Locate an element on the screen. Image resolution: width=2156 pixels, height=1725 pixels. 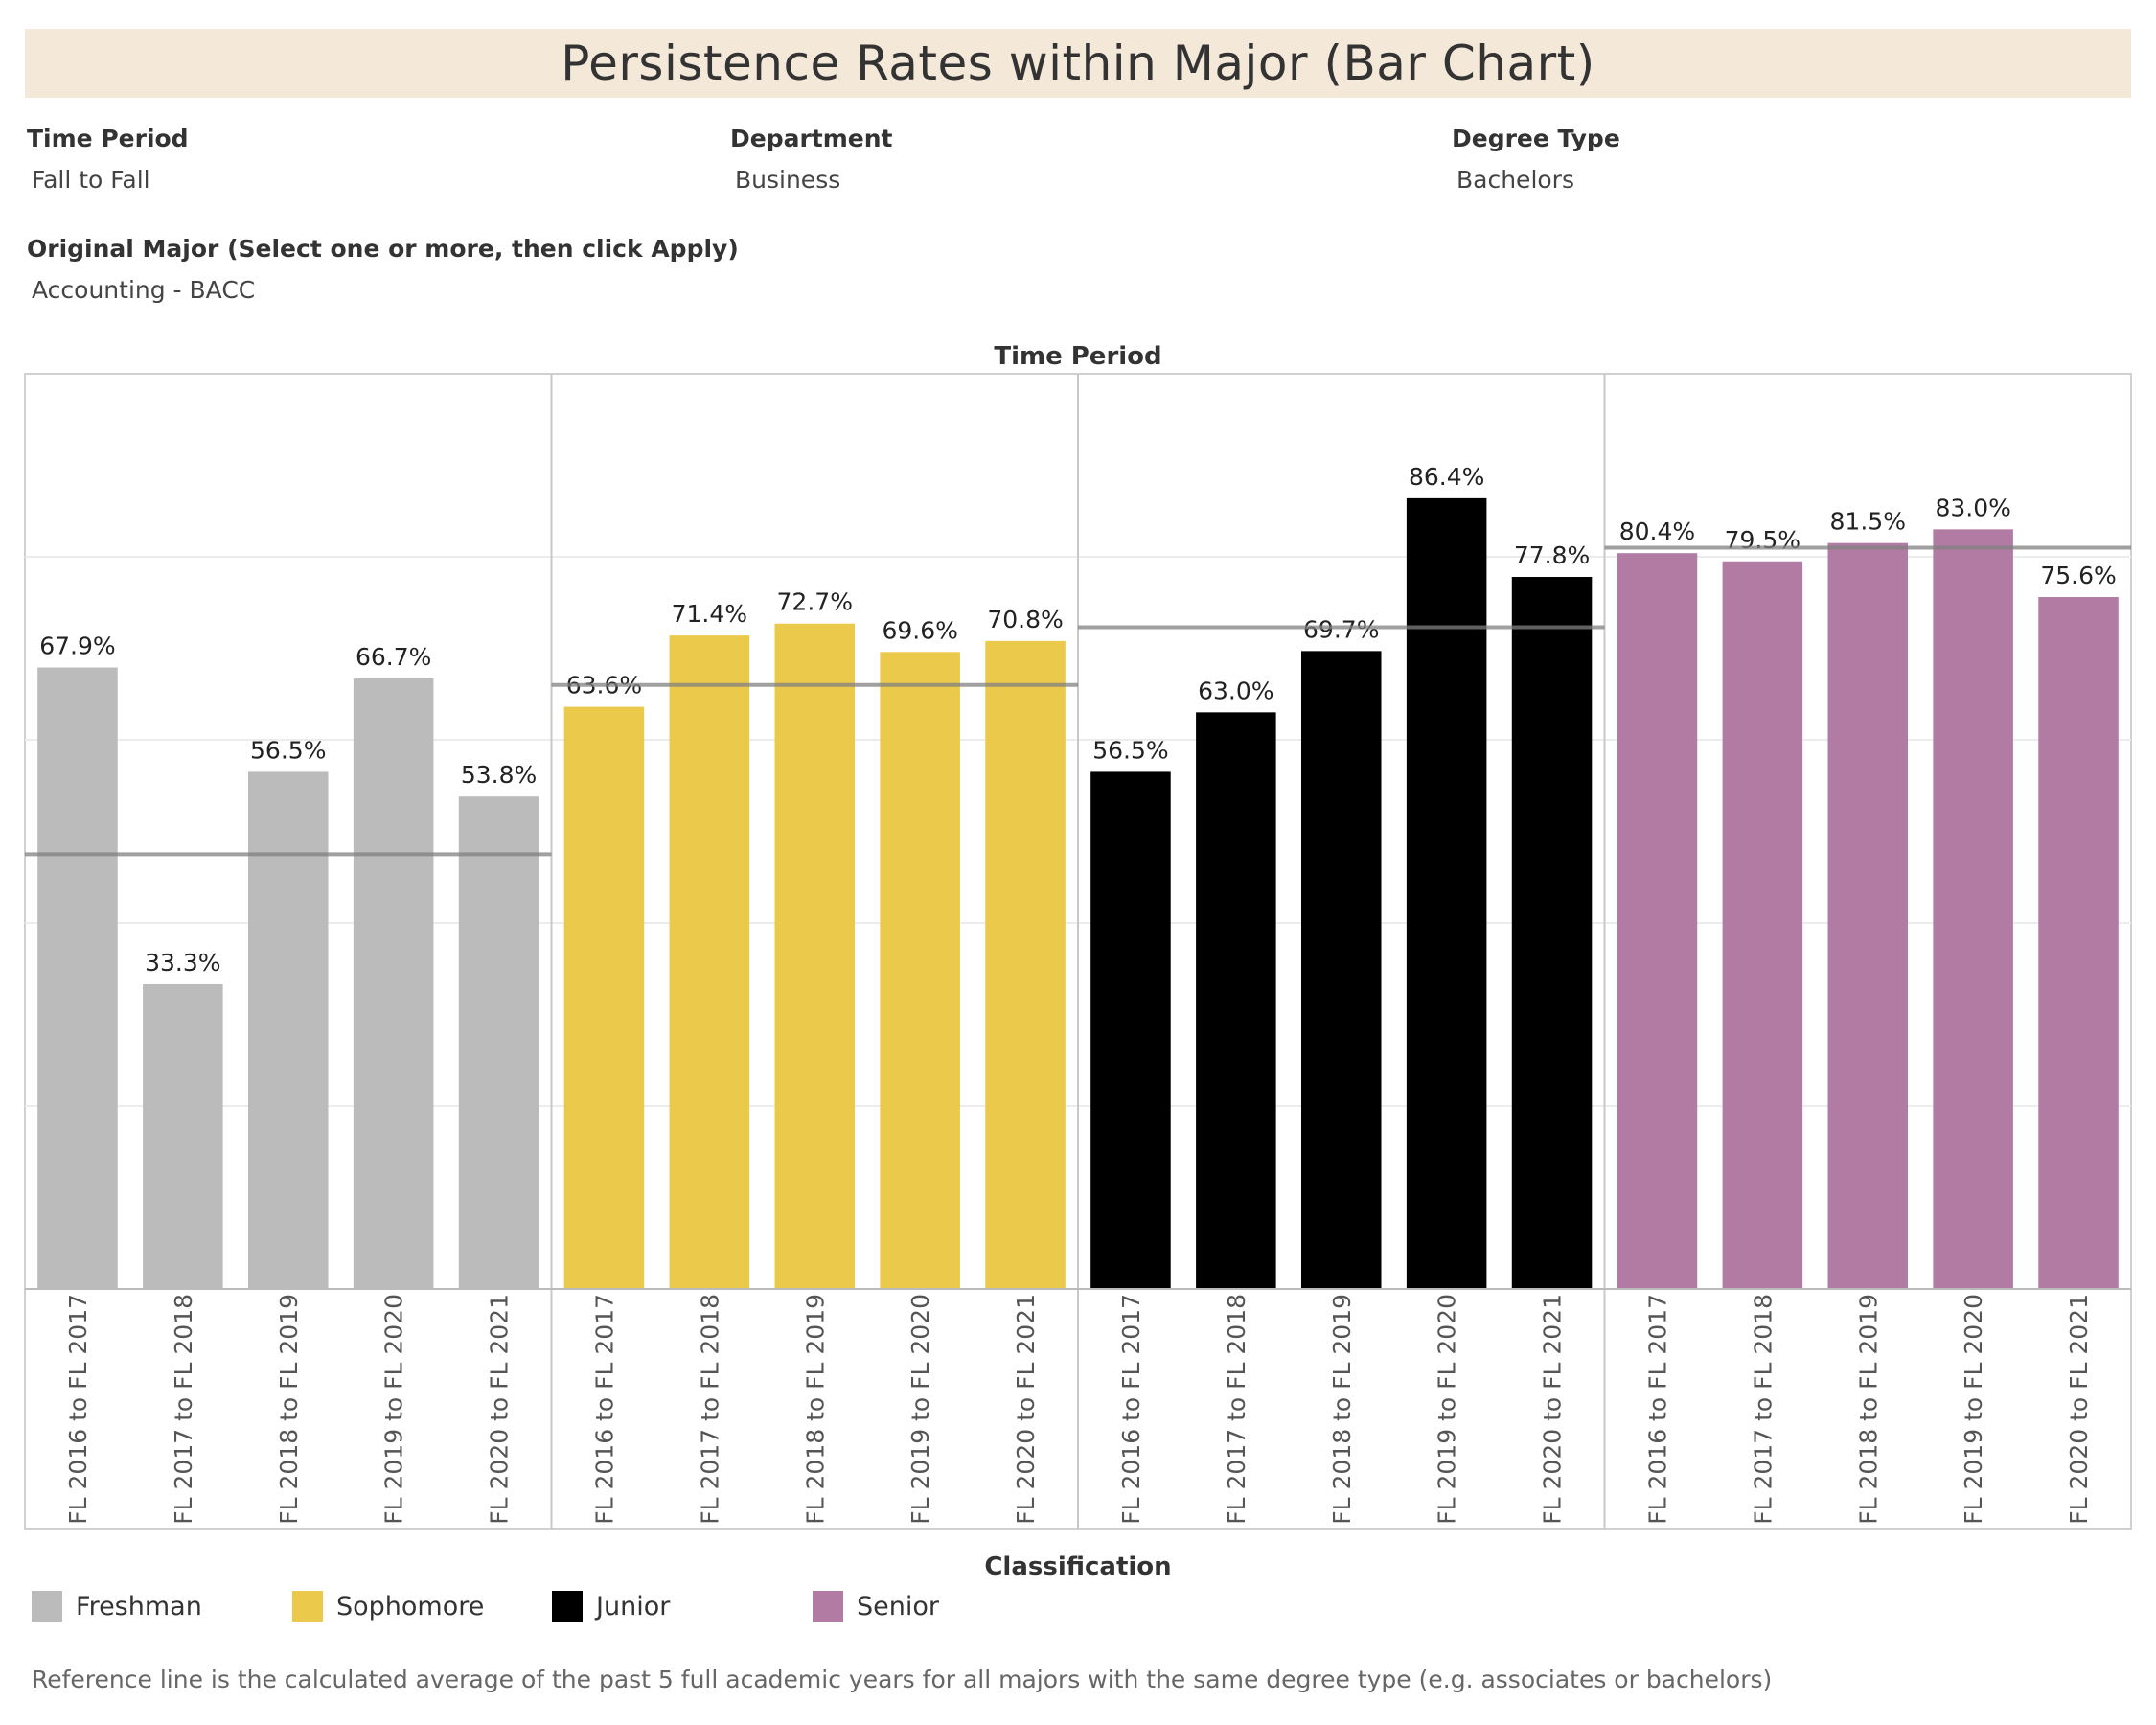
legend-label: Junior is located at coordinates (633, 1606).